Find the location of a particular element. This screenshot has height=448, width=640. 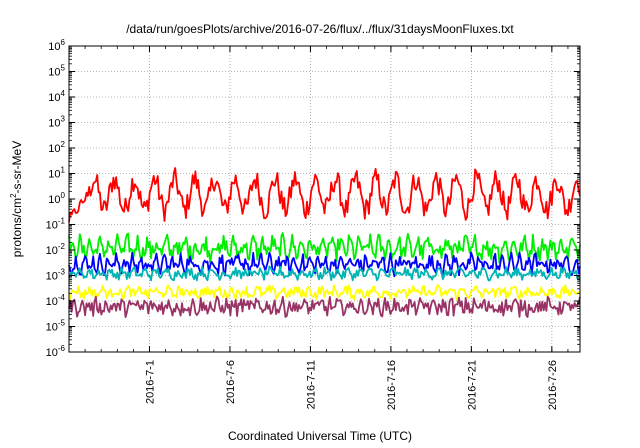

y-tick-label: 10⁰ is located at coordinates (56, 198).